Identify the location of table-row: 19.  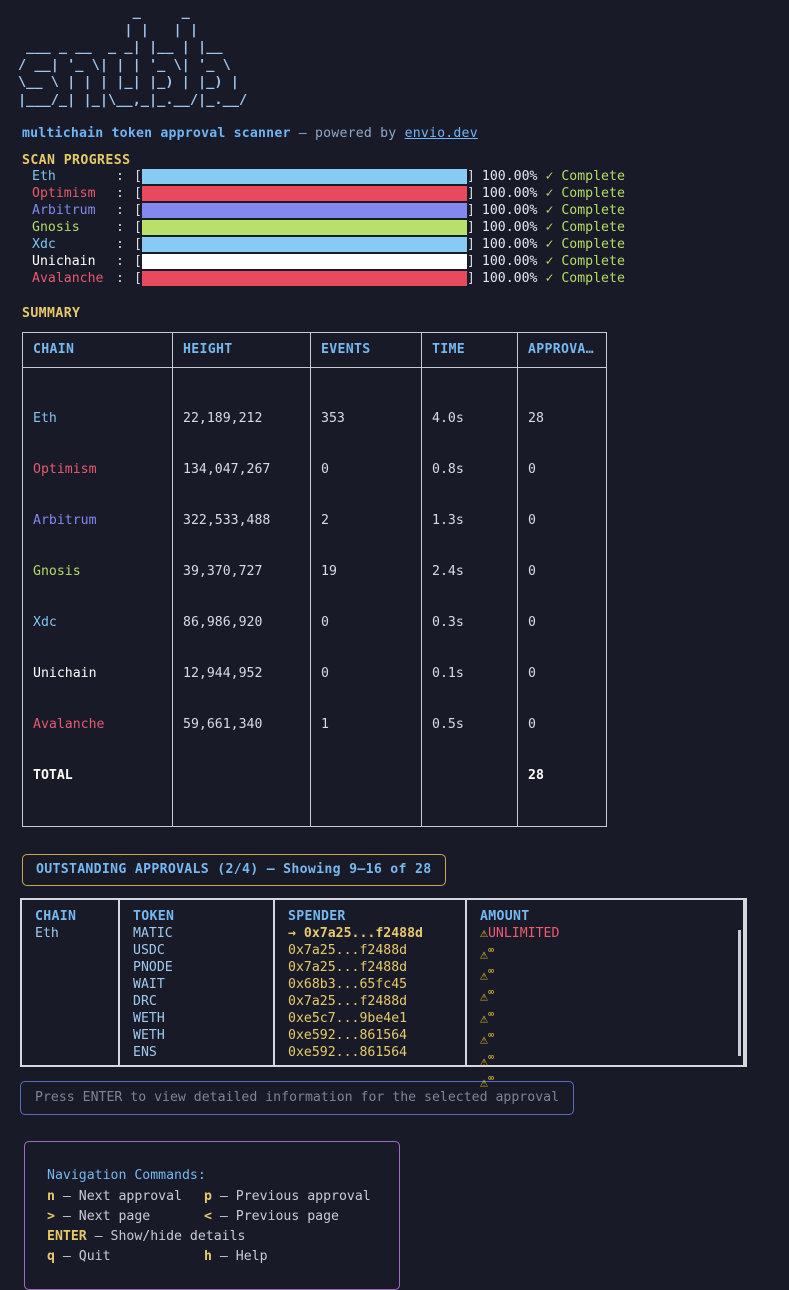
(329, 571).